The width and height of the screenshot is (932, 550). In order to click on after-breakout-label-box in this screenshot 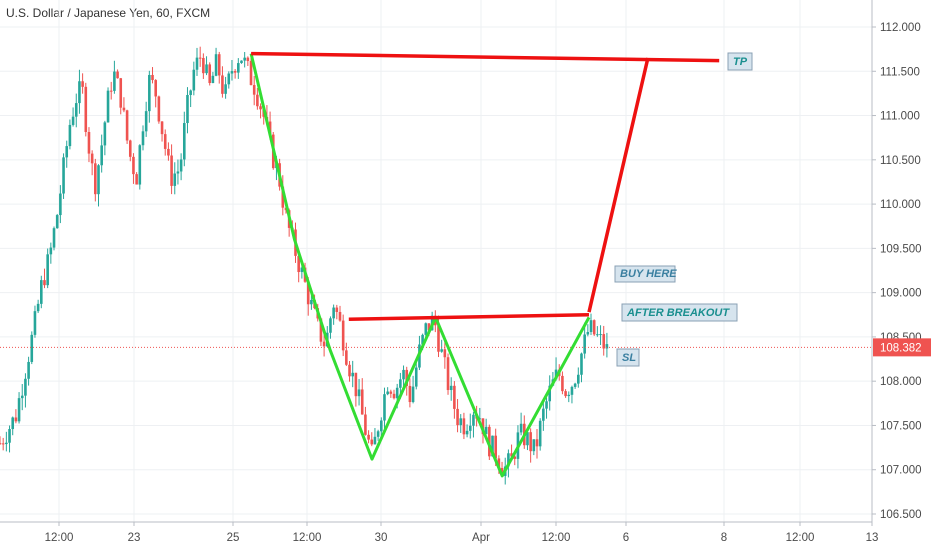, I will do `click(679, 312)`.